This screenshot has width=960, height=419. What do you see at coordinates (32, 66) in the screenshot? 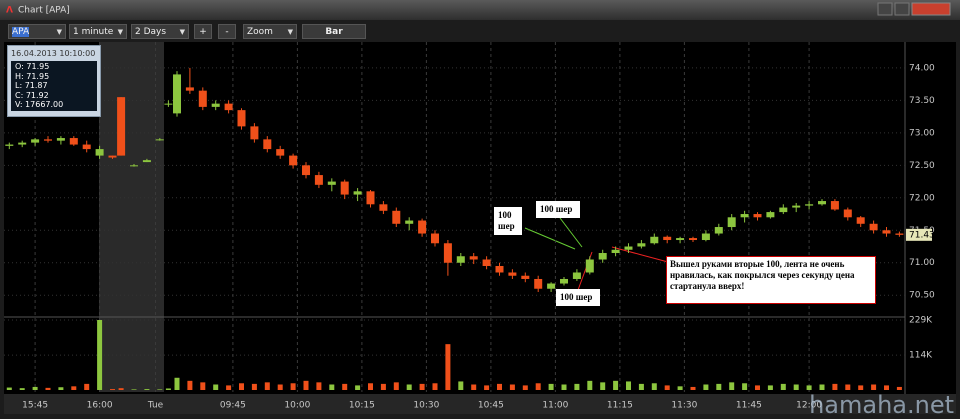
I see `info-line: O: 71.95` at bounding box center [32, 66].